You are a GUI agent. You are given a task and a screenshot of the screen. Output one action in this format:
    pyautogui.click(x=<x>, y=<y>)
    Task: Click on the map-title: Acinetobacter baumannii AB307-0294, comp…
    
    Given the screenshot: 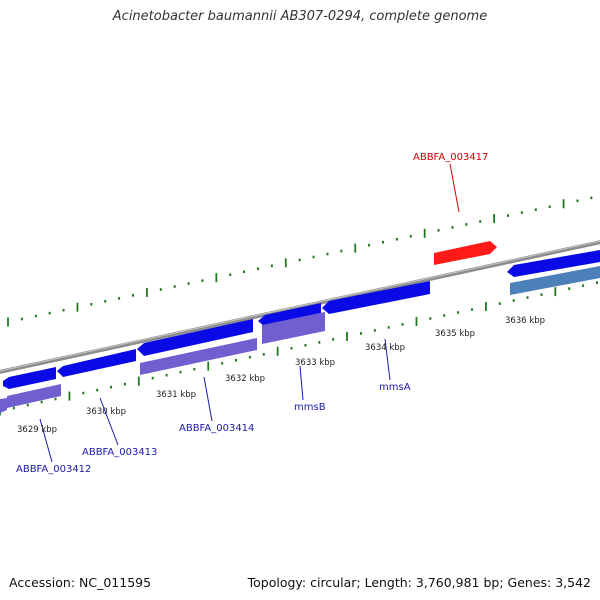 What is the action you would take?
    pyautogui.click(x=300, y=16)
    